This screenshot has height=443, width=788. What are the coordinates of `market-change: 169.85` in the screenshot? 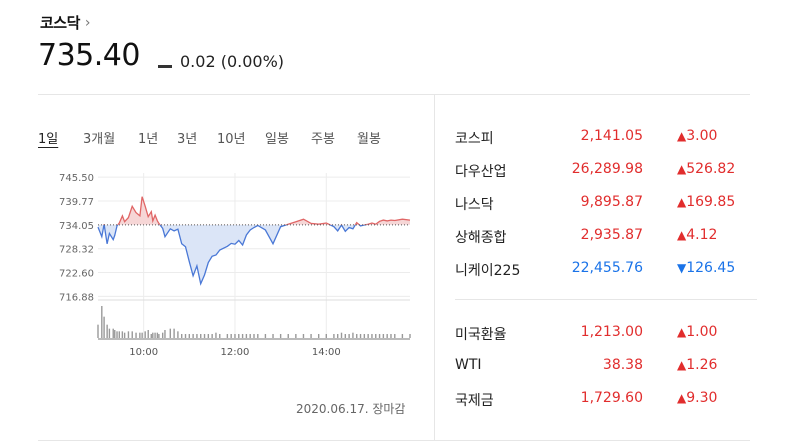 It's located at (711, 202).